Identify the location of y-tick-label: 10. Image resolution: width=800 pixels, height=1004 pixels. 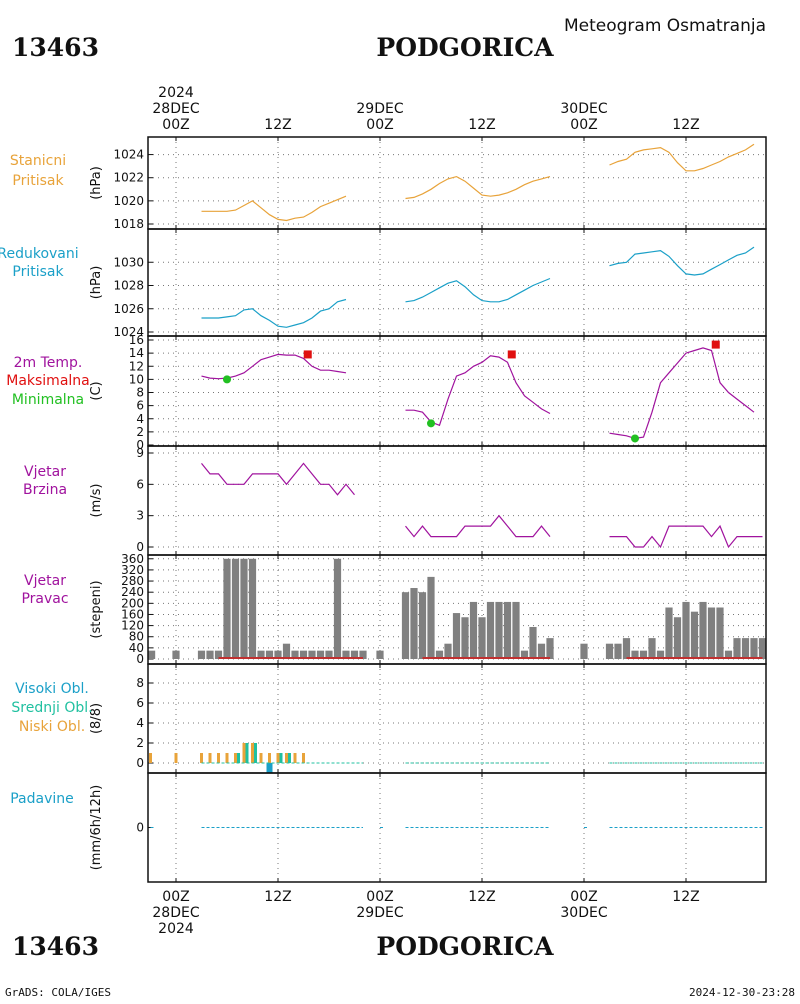
(136, 379).